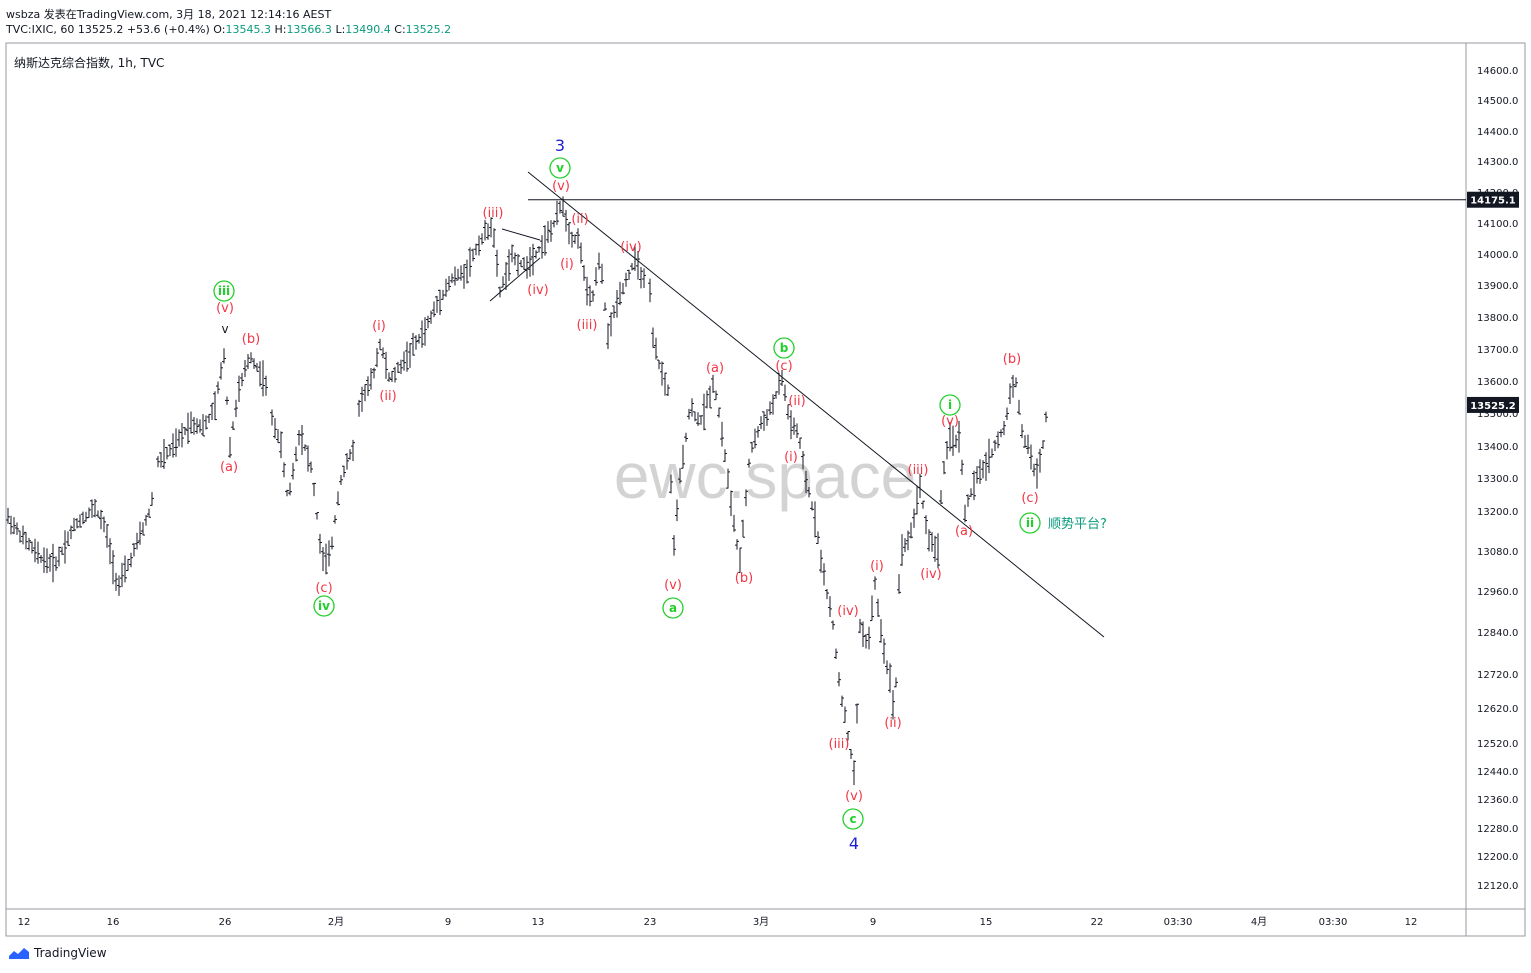  Describe the element at coordinates (57, 953) in the screenshot. I see `tradingview-logo: TradingView` at that location.